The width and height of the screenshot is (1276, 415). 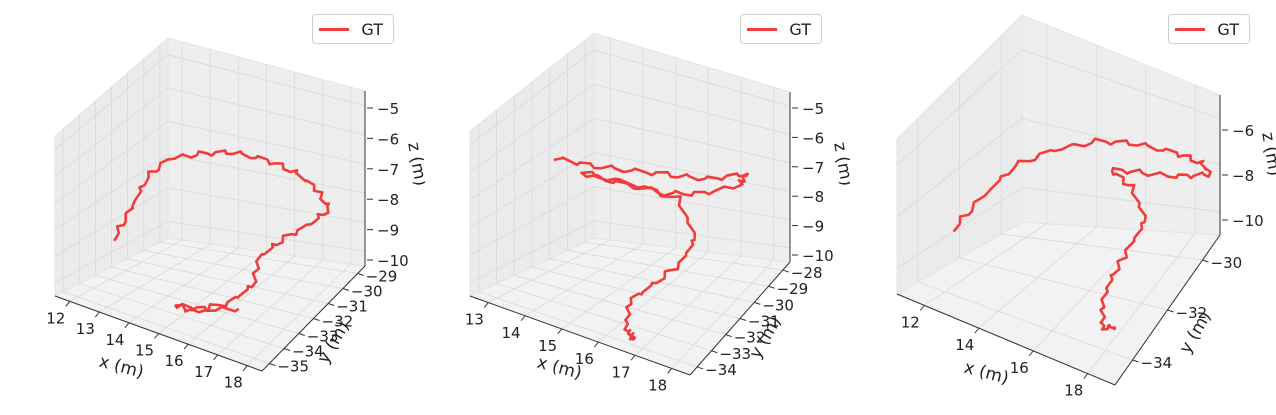 What do you see at coordinates (800, 29) in the screenshot?
I see `legend-label-2: GT` at bounding box center [800, 29].